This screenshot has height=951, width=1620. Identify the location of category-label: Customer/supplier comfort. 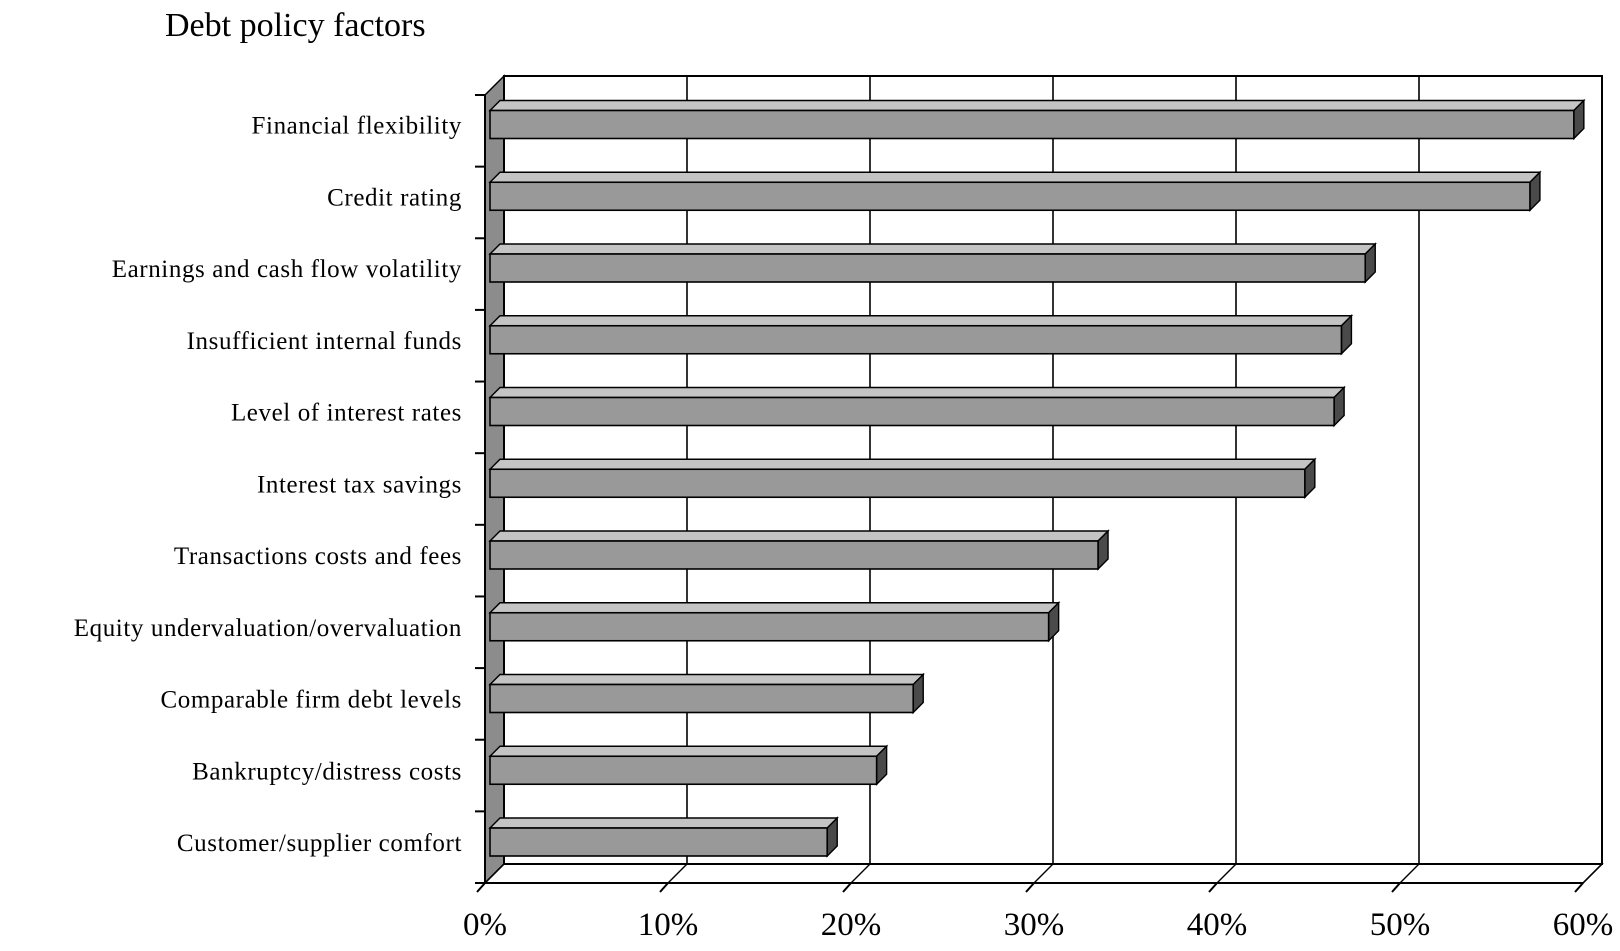
(319, 843).